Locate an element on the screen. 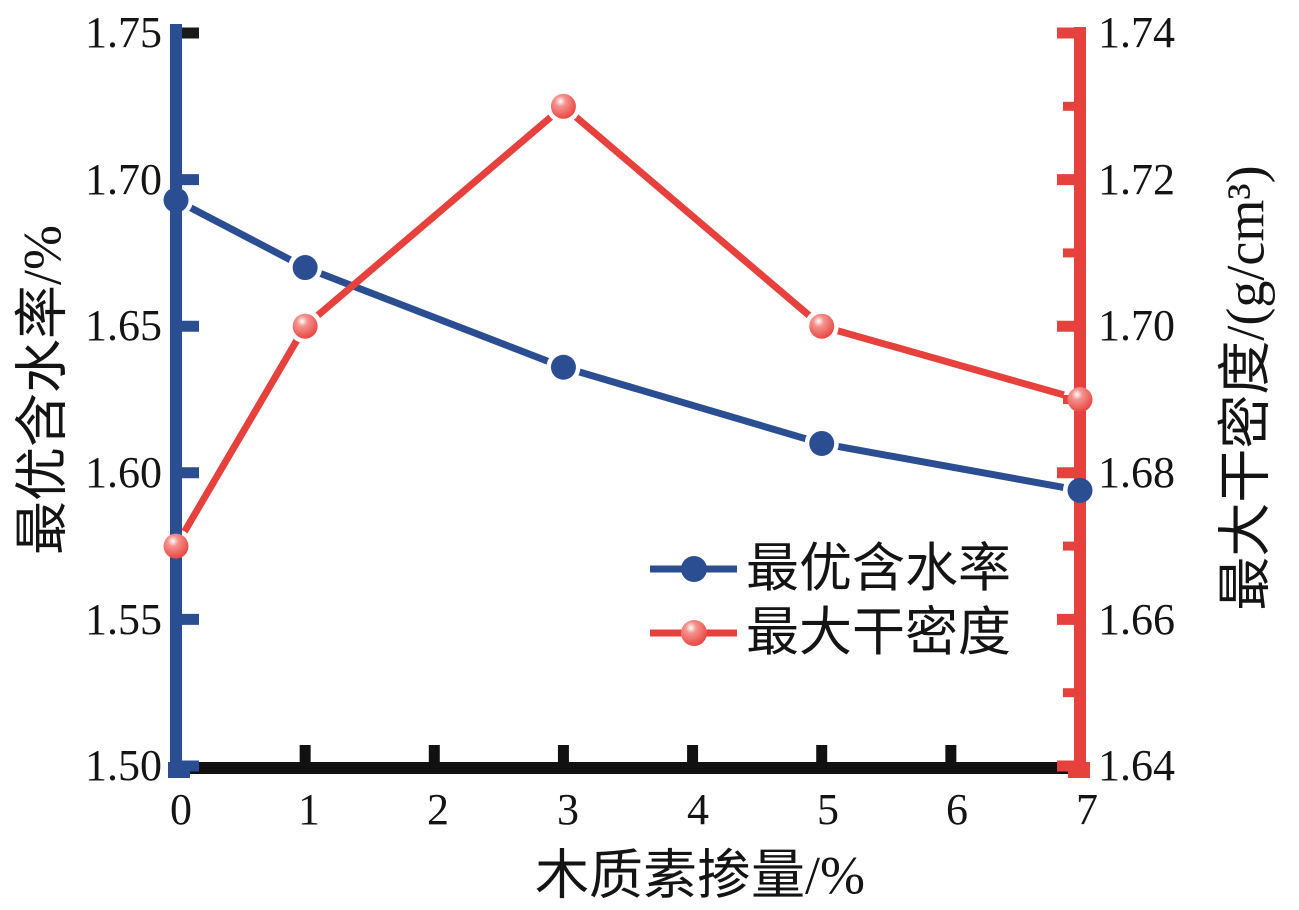 This screenshot has width=1299, height=910. legend-label-max-dry-density: 最大干密度 is located at coordinates (878, 633).